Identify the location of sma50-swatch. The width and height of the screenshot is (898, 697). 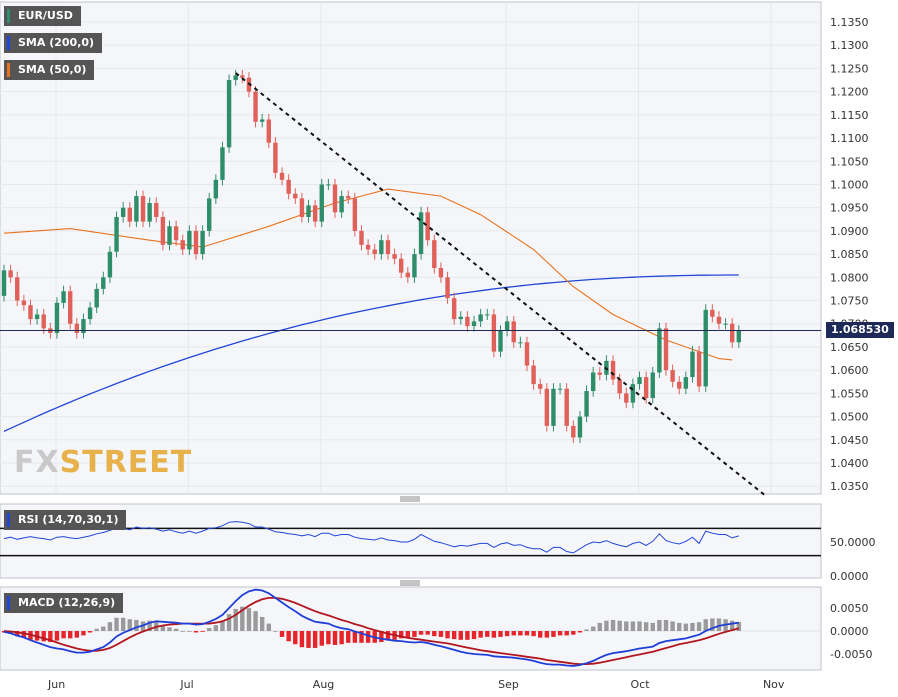
(8, 70).